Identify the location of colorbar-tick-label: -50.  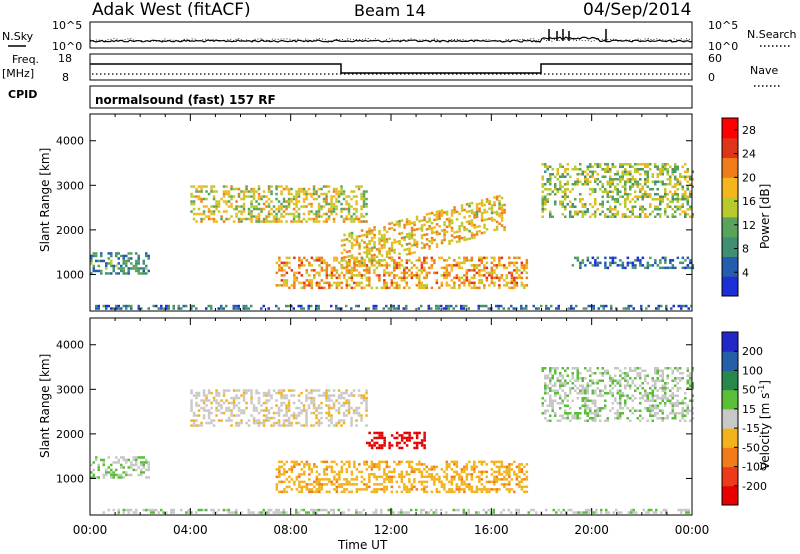
(751, 447).